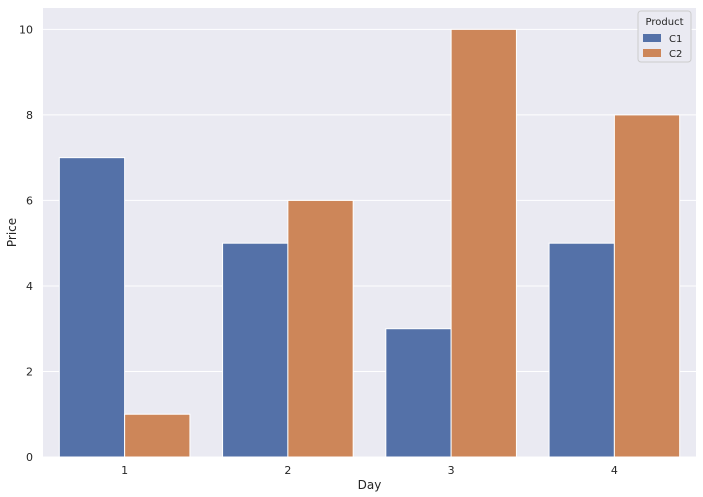 The width and height of the screenshot is (703, 497). Describe the element at coordinates (124, 470) in the screenshot. I see `x-tick-label: 1` at that location.